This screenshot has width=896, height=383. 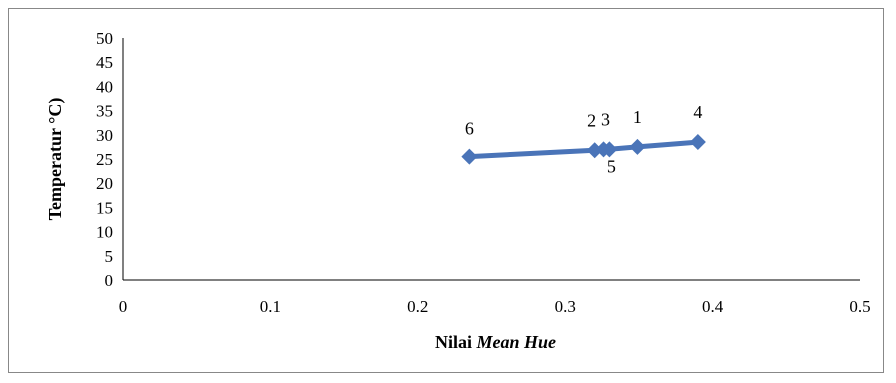 I want to click on y-axis-title: Temperatur °C), so click(x=55, y=159).